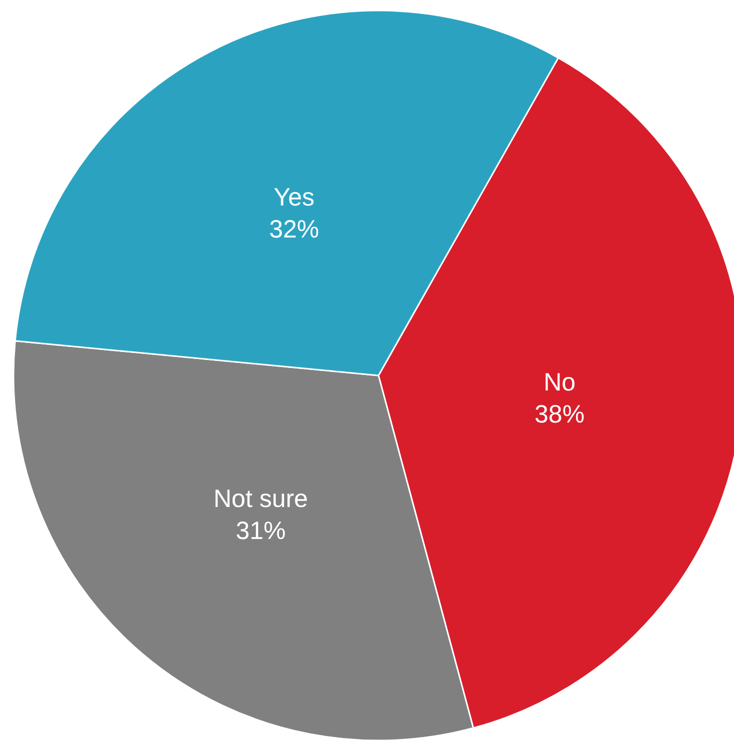  What do you see at coordinates (294, 198) in the screenshot?
I see `slice-label: Yes` at bounding box center [294, 198].